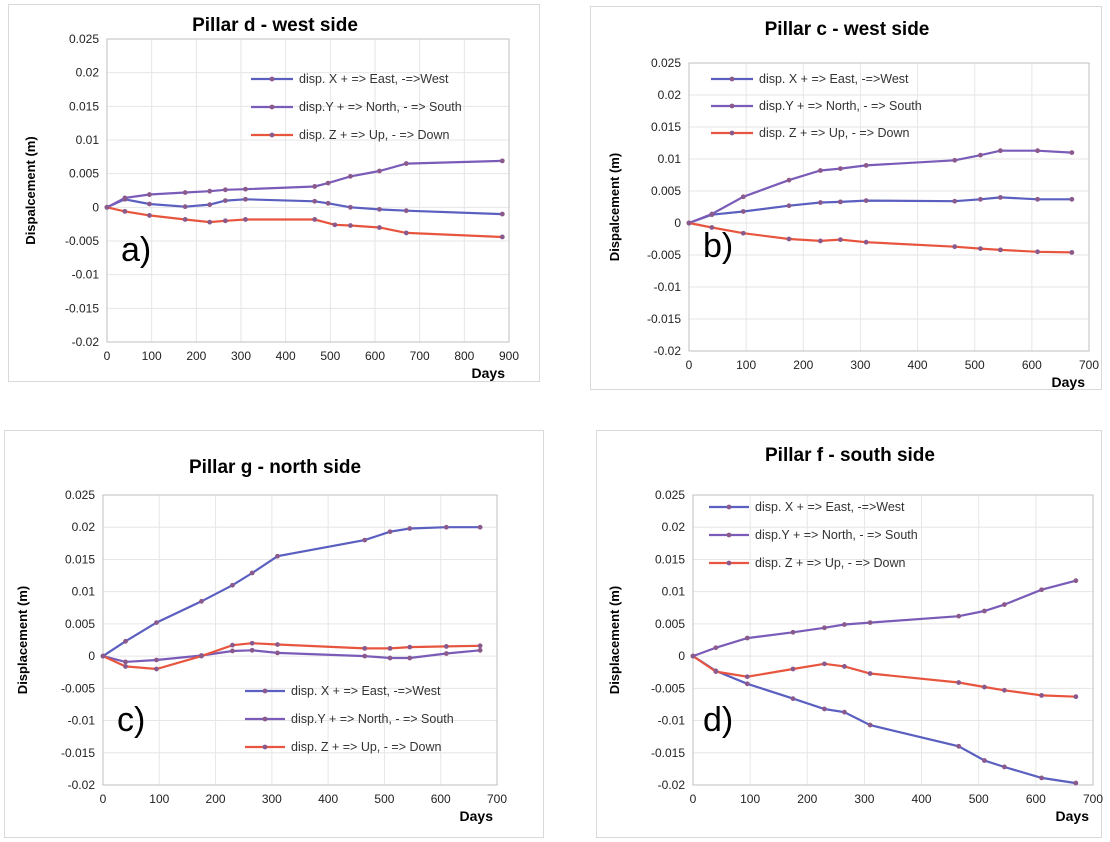 The height and width of the screenshot is (842, 1110). Describe the element at coordinates (1032, 365) in the screenshot. I see `x-tick-label: 600` at that location.